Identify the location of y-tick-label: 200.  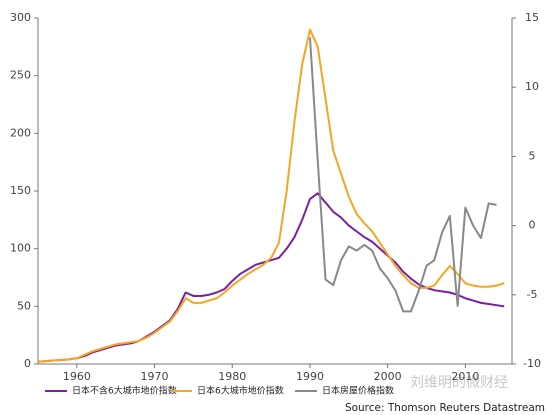
(20, 132).